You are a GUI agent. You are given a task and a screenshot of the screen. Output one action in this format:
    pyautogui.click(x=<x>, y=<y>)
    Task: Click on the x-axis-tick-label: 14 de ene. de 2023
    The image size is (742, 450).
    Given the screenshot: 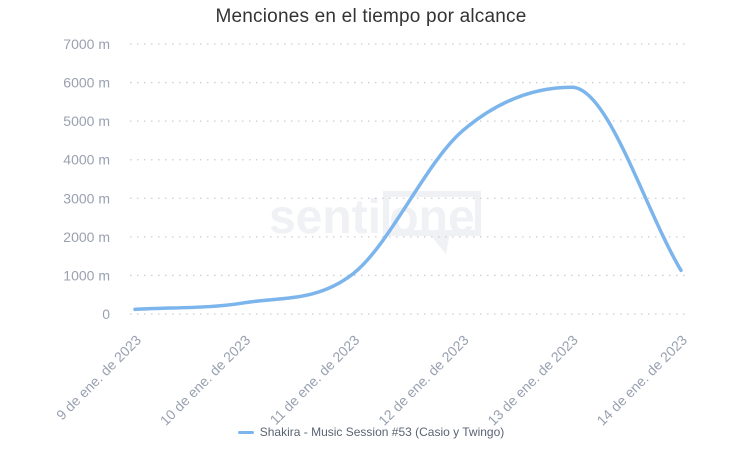 What is the action you would take?
    pyautogui.click(x=641, y=380)
    